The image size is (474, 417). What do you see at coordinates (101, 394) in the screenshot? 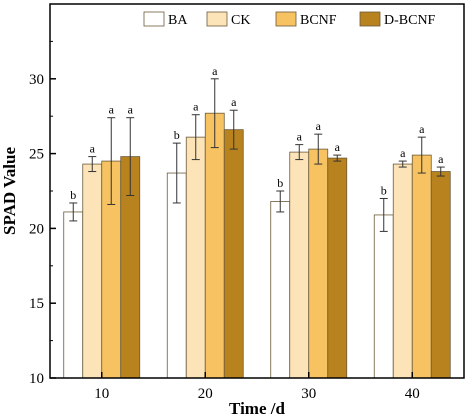
I see `x-tick-label: 10` at bounding box center [101, 394].